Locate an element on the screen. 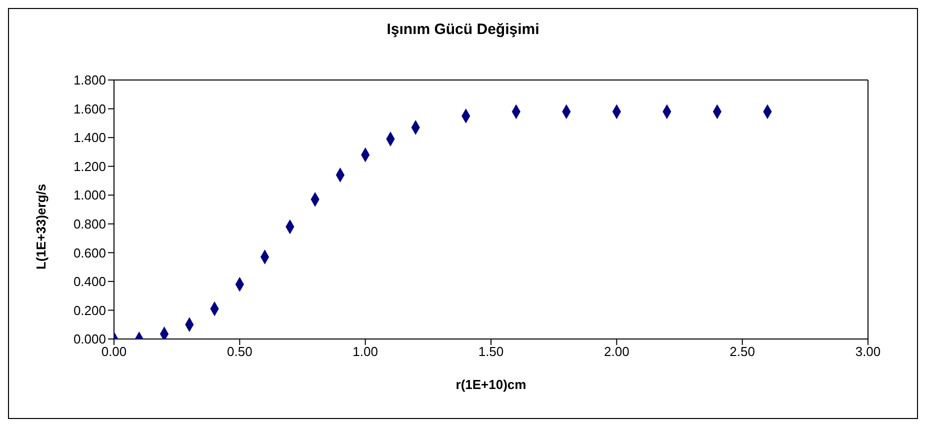 This screenshot has height=429, width=928. x-axis-title: r(1E+10)cm is located at coordinates (491, 384).